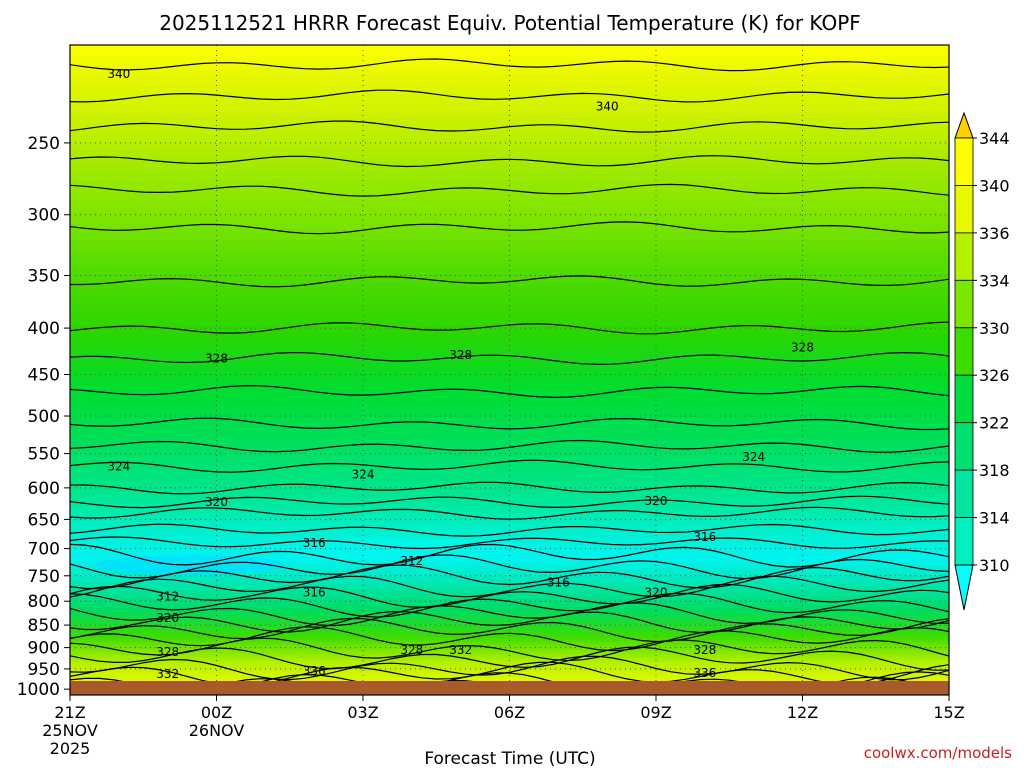 This screenshot has width=1024, height=768. What do you see at coordinates (994, 138) in the screenshot?
I see `colorbar-tick-label: 344` at bounding box center [994, 138].